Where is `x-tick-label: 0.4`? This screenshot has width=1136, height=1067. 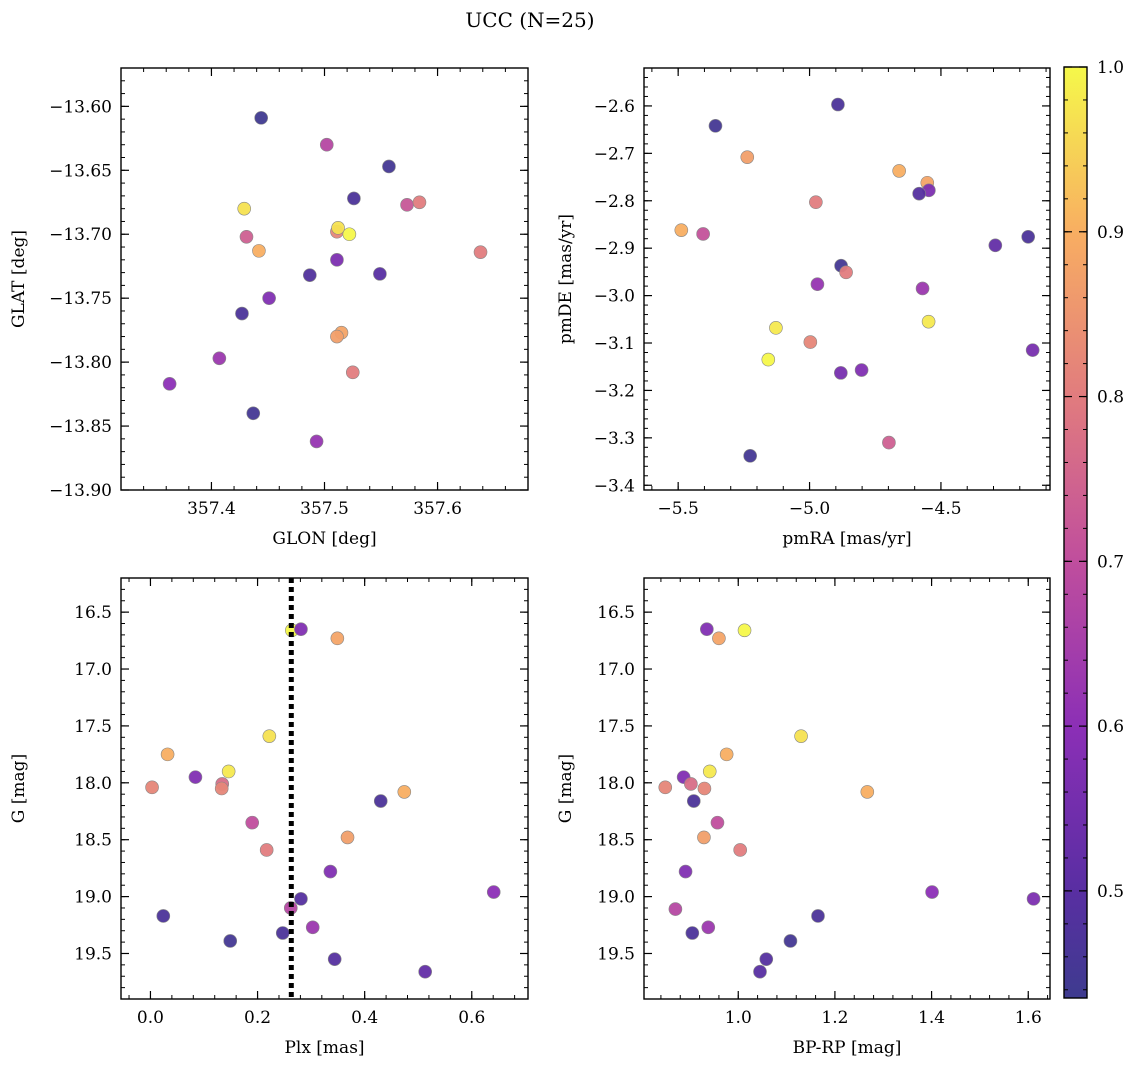 x-tick-label: 0.4 is located at coordinates (364, 1018).